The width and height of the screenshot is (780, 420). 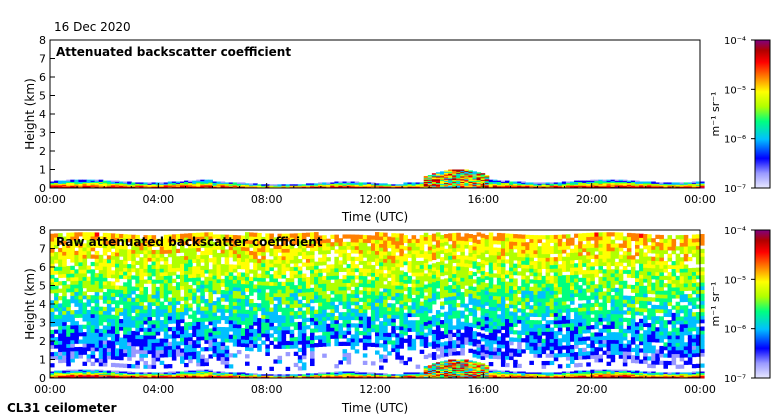 I want to click on colorbar-tick-label: 10⁻⁶, so click(x=735, y=140).